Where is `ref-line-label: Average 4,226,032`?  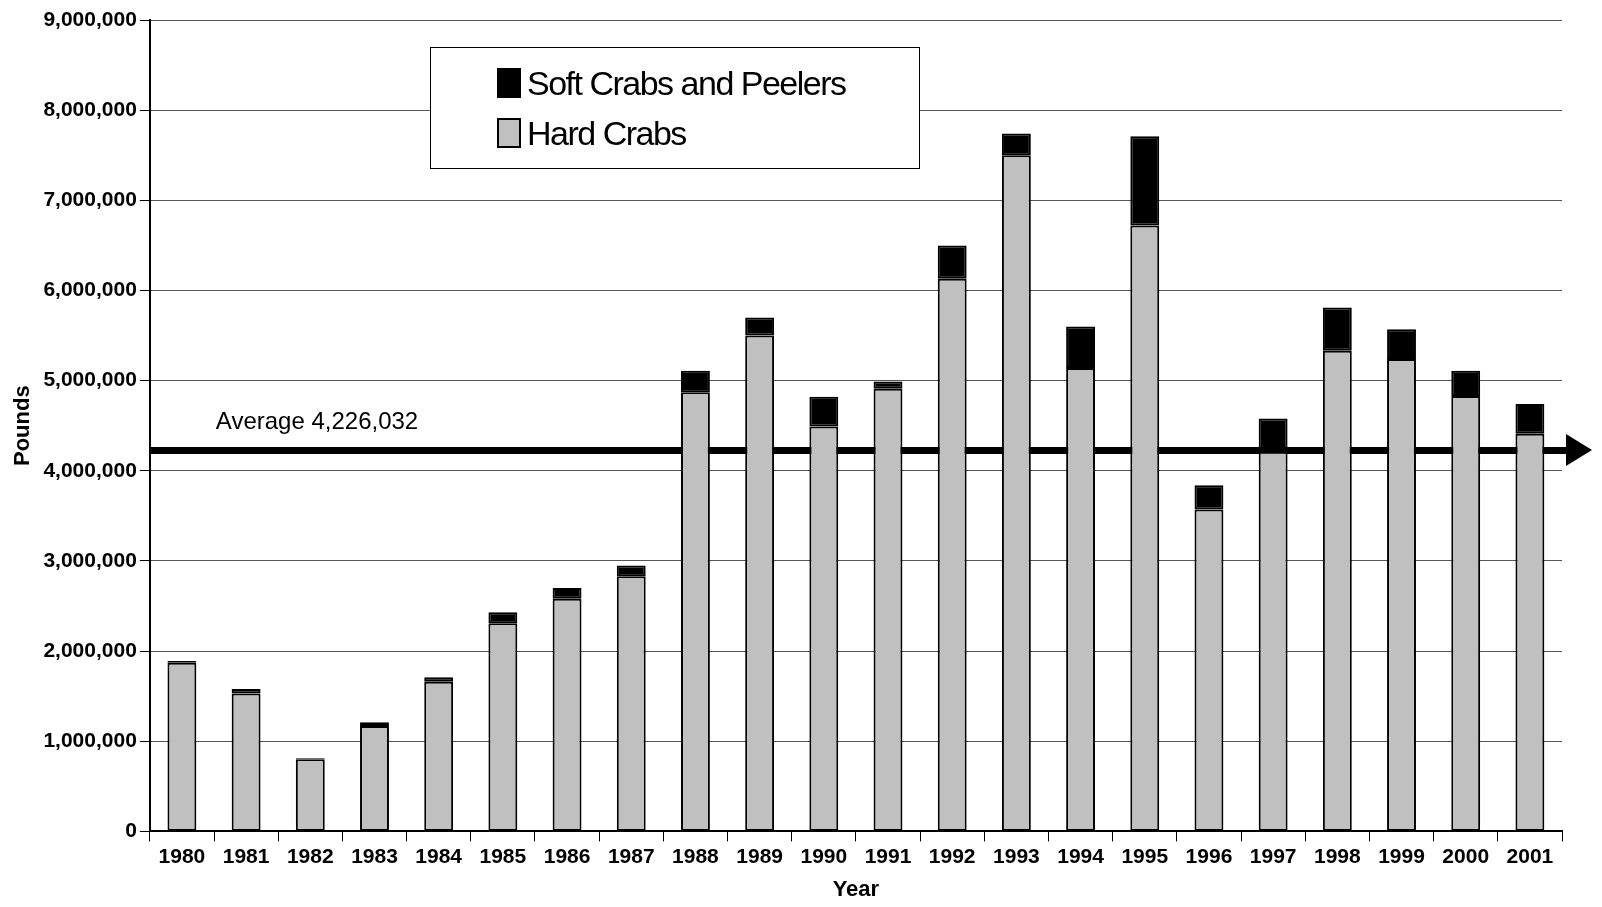 ref-line-label: Average 4,226,032 is located at coordinates (317, 421).